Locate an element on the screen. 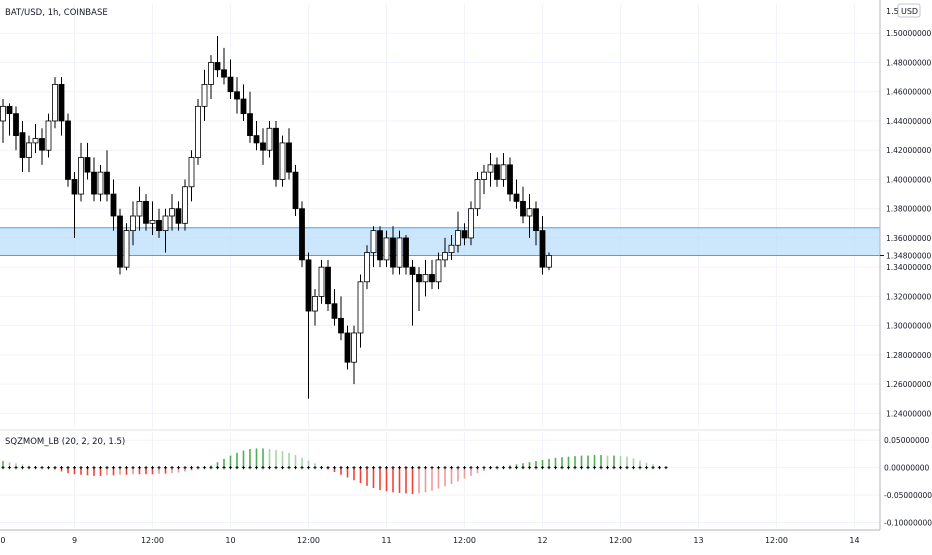  time-tick-label: 12:00 is located at coordinates (620, 540).